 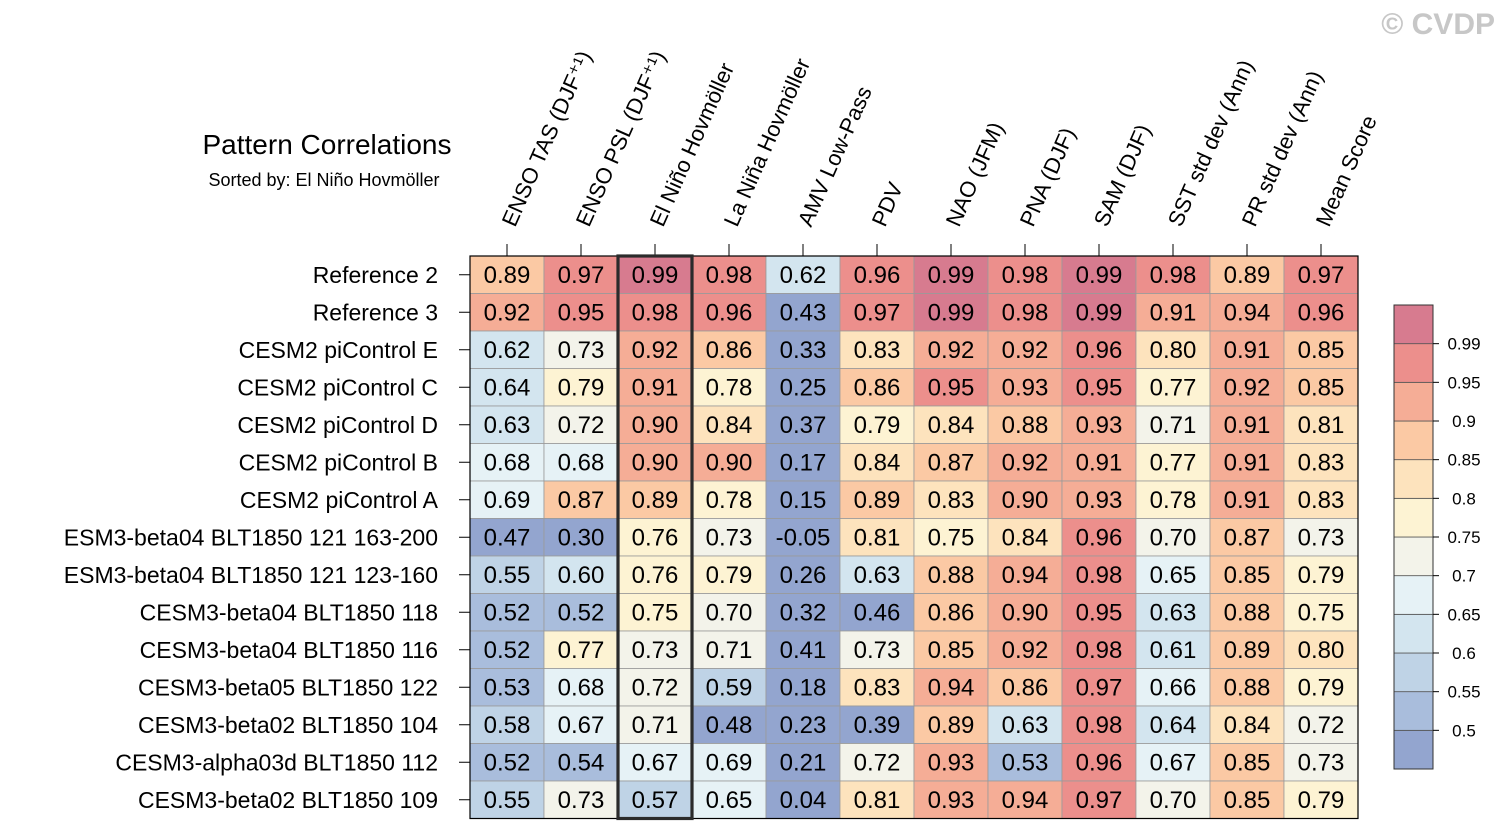 I want to click on cell-value-label: 0.37, so click(x=803, y=425).